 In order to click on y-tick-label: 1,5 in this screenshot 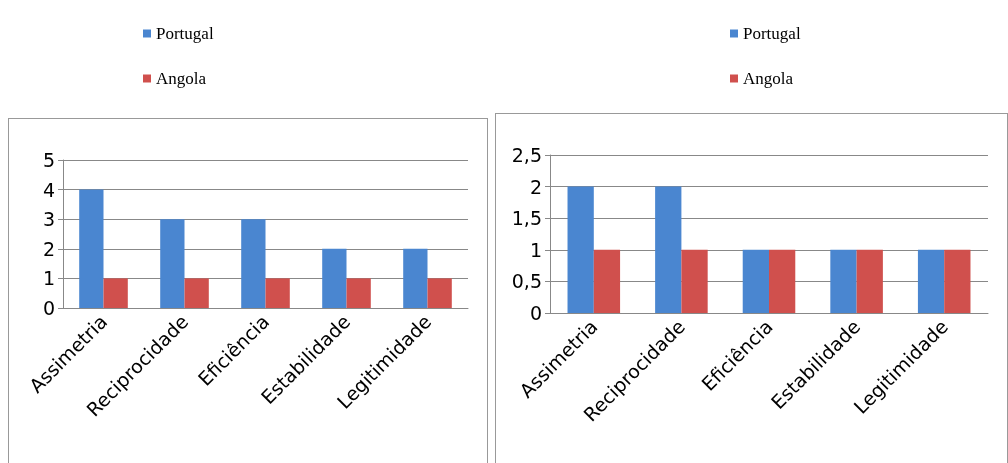, I will do `click(526, 218)`.